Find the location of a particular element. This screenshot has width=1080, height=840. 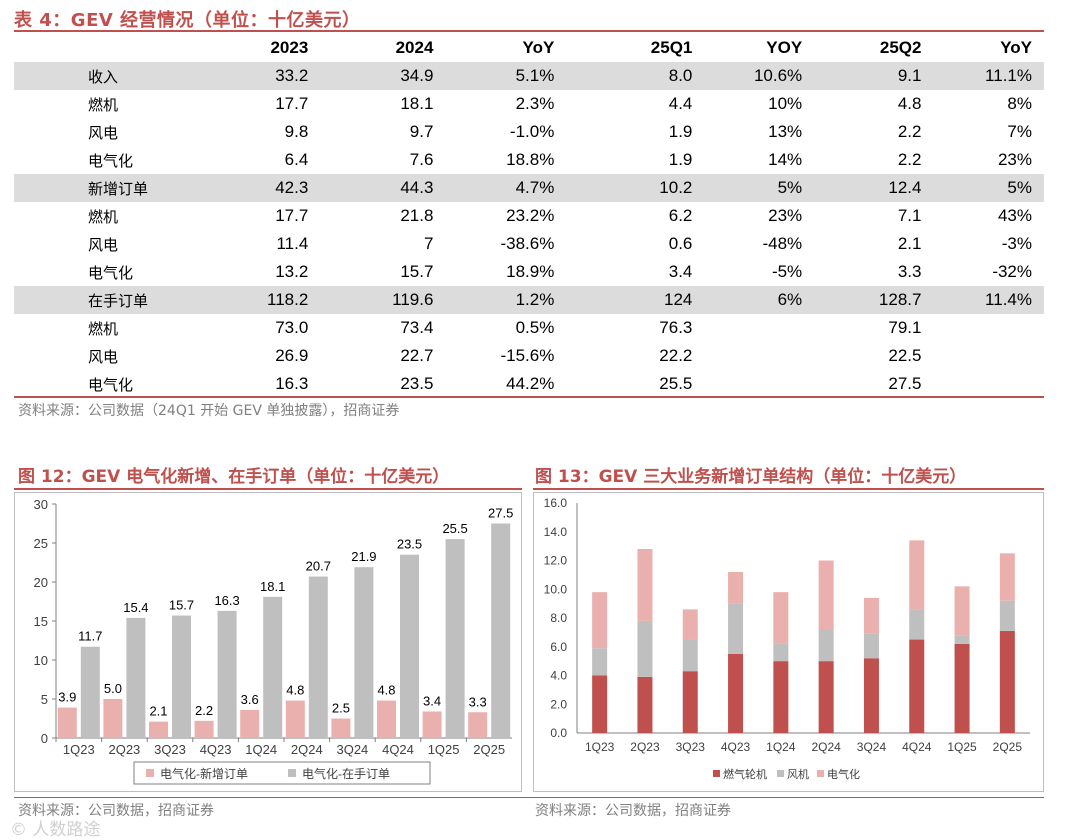

table-cell: 23.2% is located at coordinates (530, 215).